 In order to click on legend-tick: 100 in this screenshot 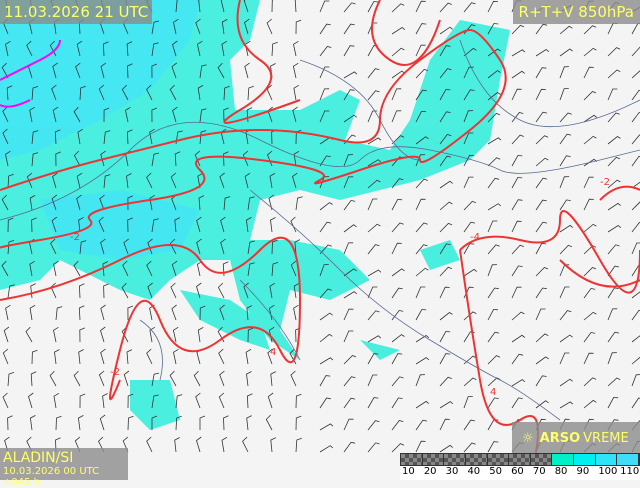, I will do `click(608, 471)`.